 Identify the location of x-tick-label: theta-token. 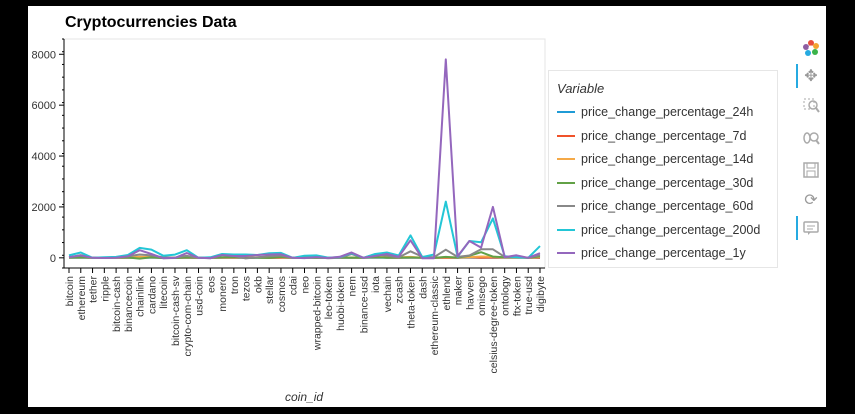
(411, 302).